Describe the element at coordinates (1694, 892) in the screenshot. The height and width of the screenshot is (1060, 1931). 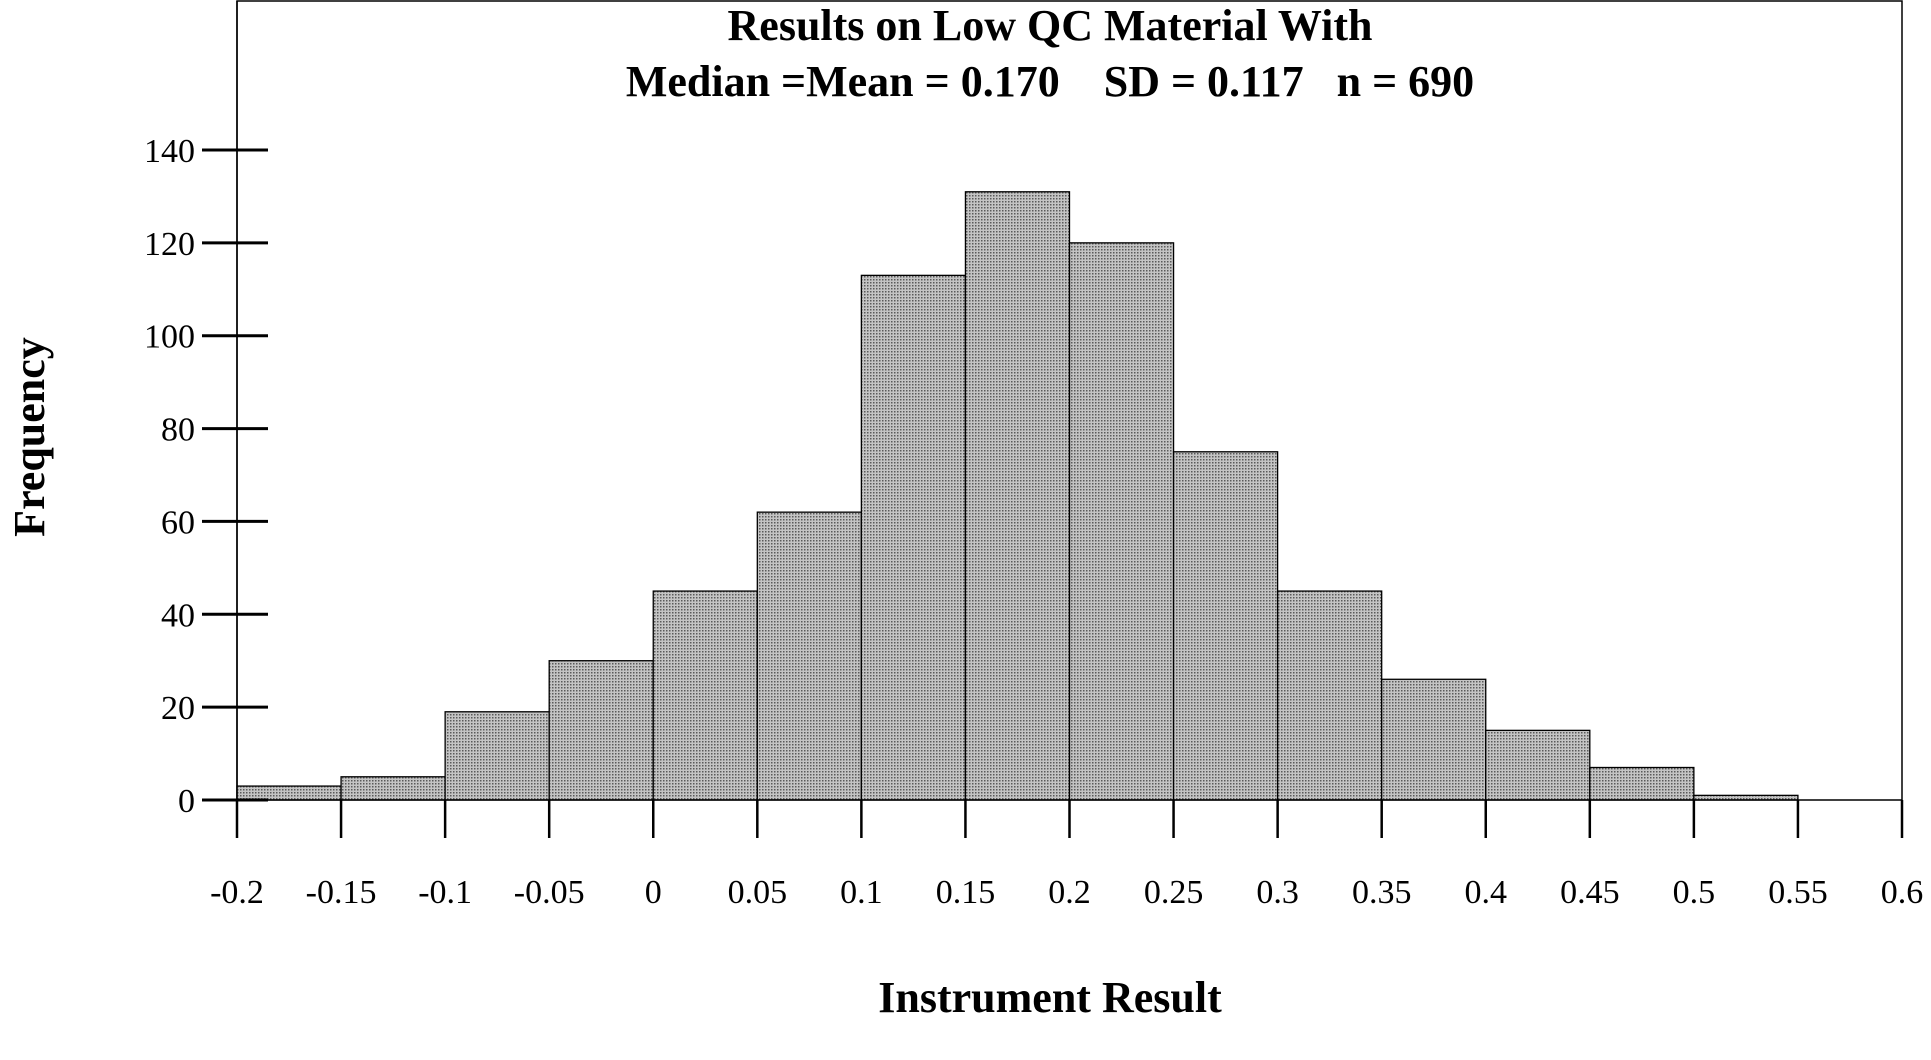
I see `x-tick-label: 0.5` at that location.